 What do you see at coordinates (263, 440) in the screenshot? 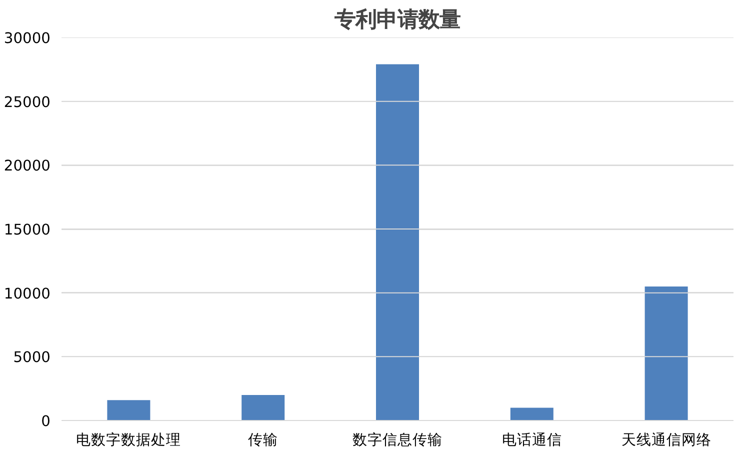
I see `x-tick-label: 传输` at bounding box center [263, 440].